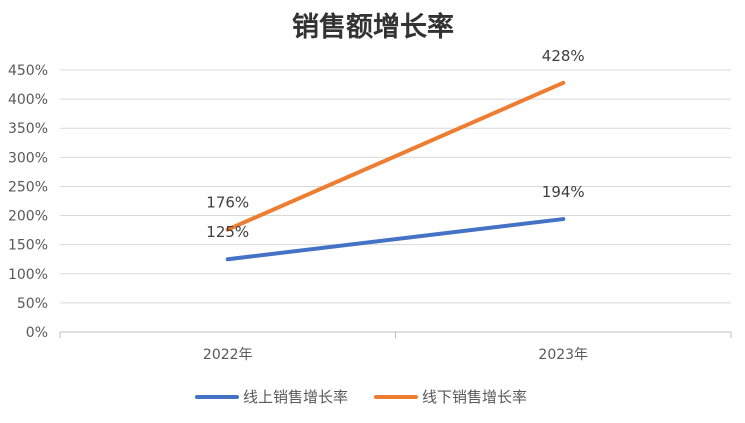 This screenshot has height=423, width=745. Describe the element at coordinates (295, 397) in the screenshot. I see `legend-label-1: 线上销售增长率` at that location.